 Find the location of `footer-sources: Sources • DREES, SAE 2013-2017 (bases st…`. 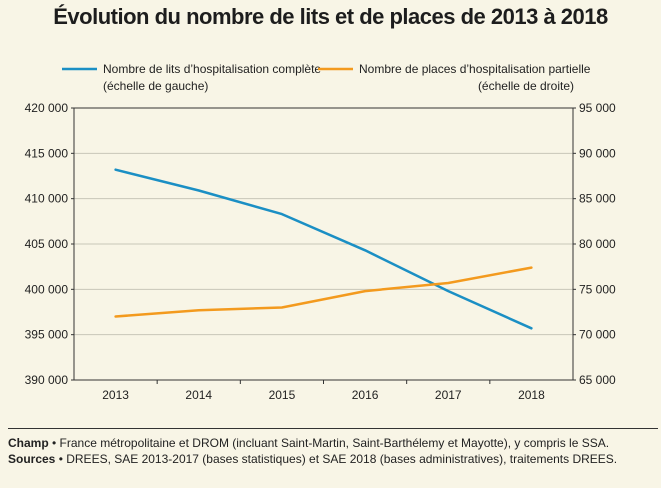

footer-sources: Sources • DREES, SAE 2013-2017 (bases st… is located at coordinates (333, 459).